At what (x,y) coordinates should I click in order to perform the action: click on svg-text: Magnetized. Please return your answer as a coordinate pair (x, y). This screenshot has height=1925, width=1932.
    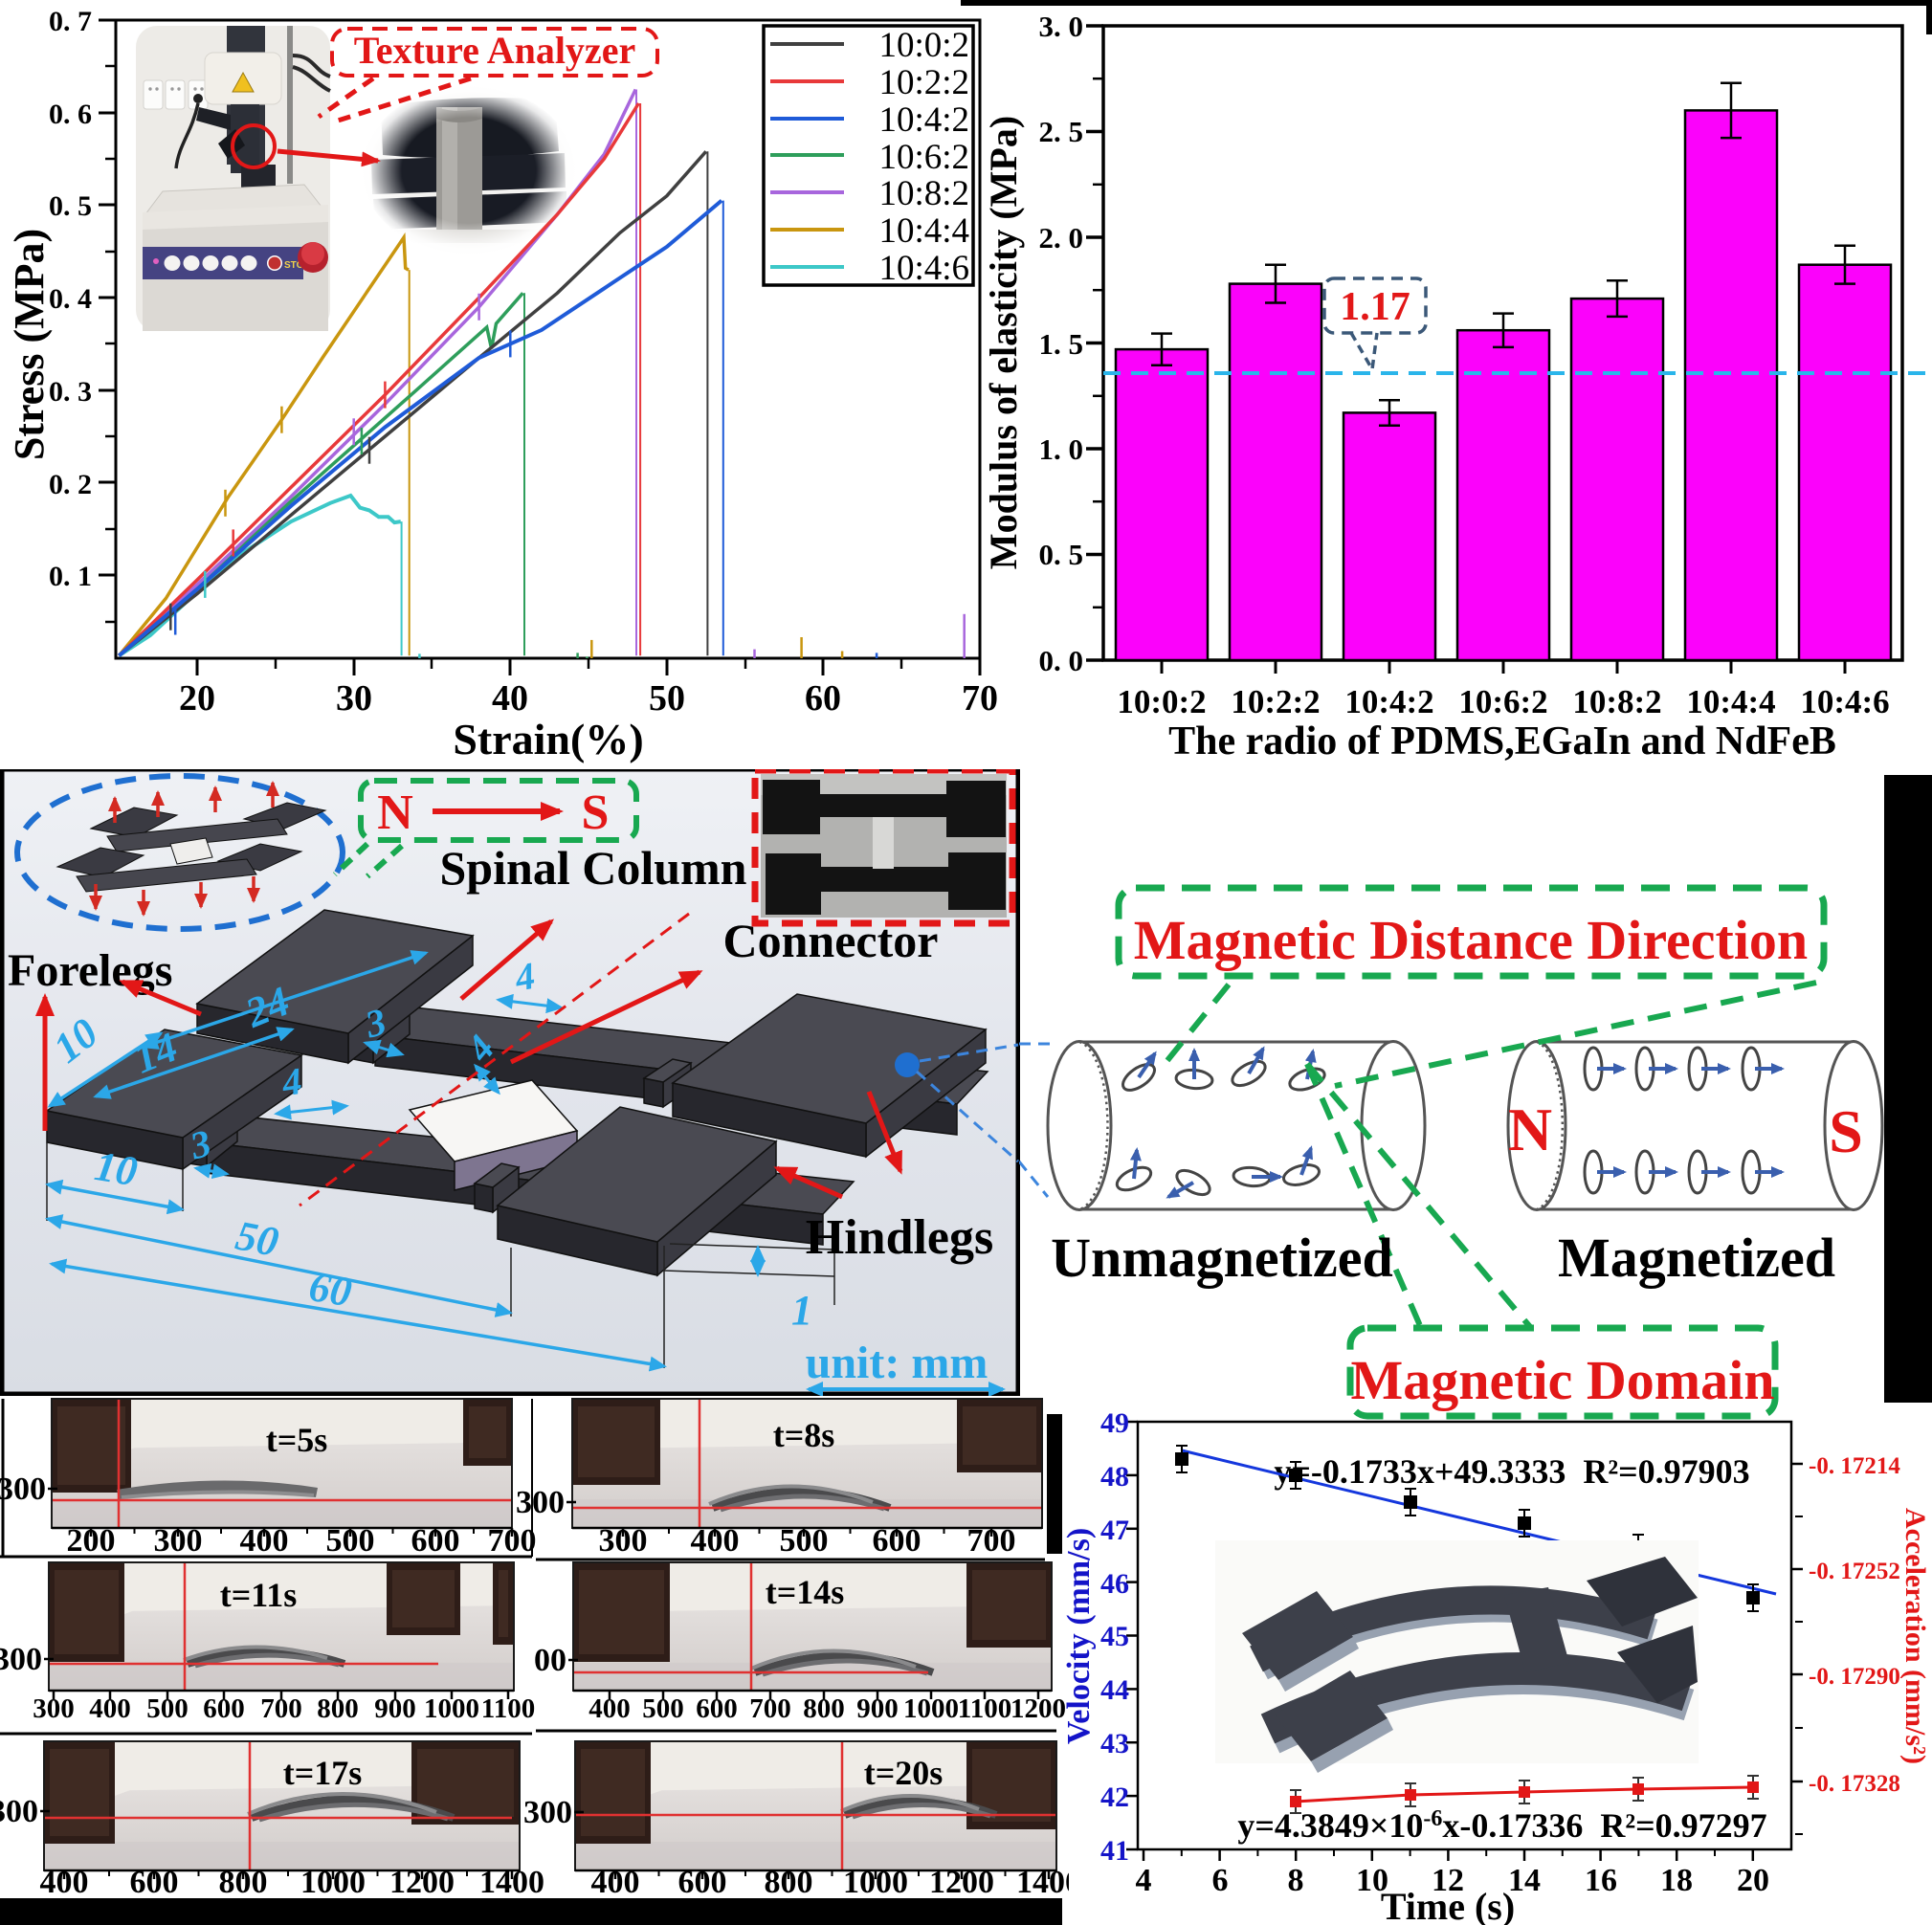
    Looking at the image, I should click on (1696, 1258).